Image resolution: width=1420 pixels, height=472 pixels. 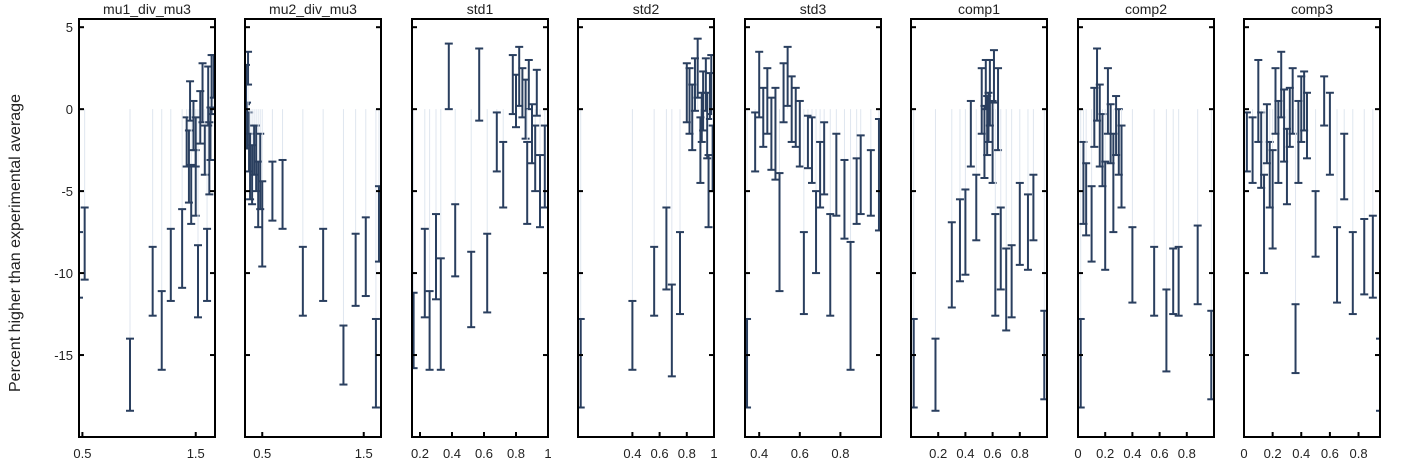 What do you see at coordinates (480, 9) in the screenshot?
I see `panel-2-title: std1` at bounding box center [480, 9].